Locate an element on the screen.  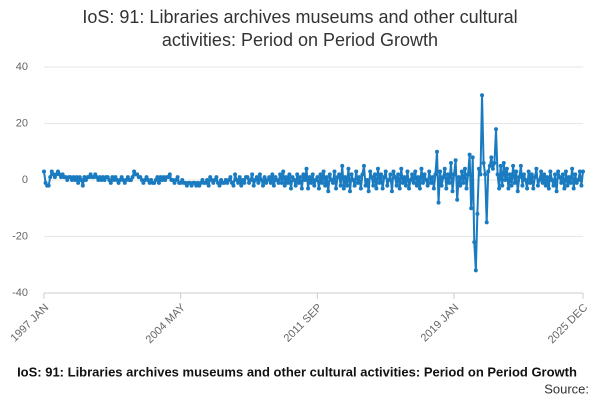
y-tick-label: -40 is located at coordinates (20, 293).